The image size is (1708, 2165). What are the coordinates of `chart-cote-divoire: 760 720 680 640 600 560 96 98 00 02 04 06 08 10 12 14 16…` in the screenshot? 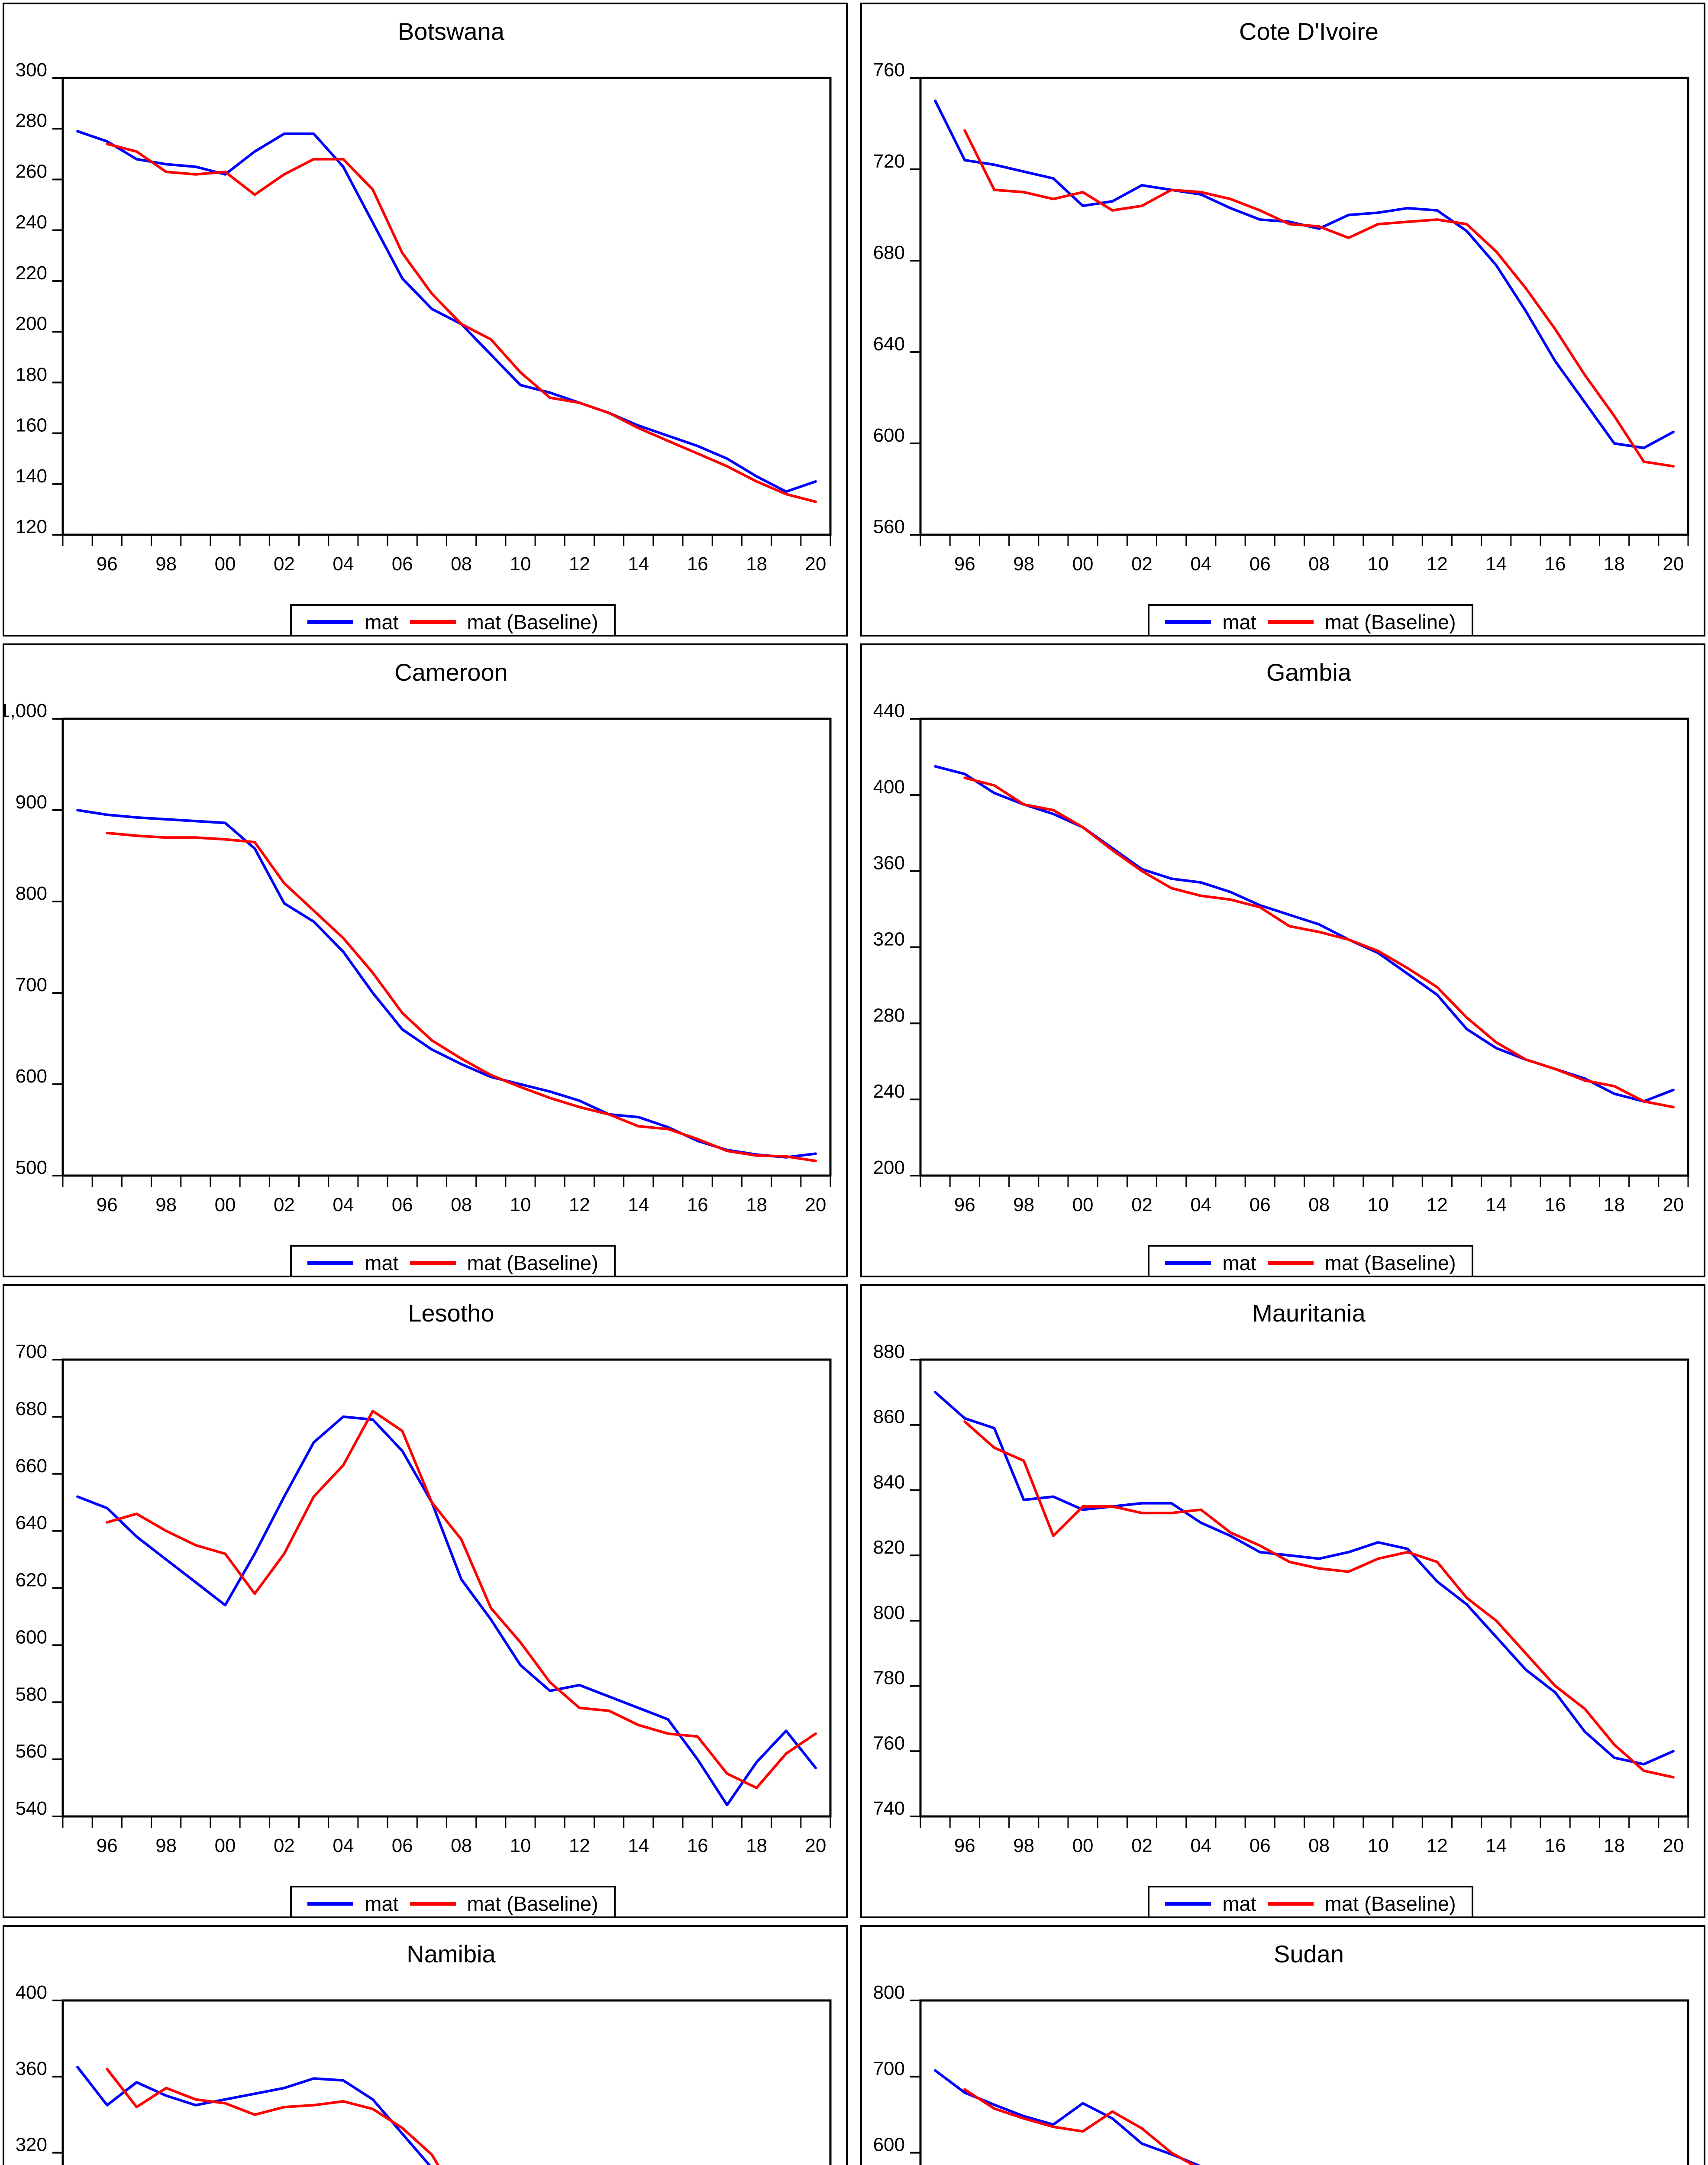 It's located at (1282, 320).